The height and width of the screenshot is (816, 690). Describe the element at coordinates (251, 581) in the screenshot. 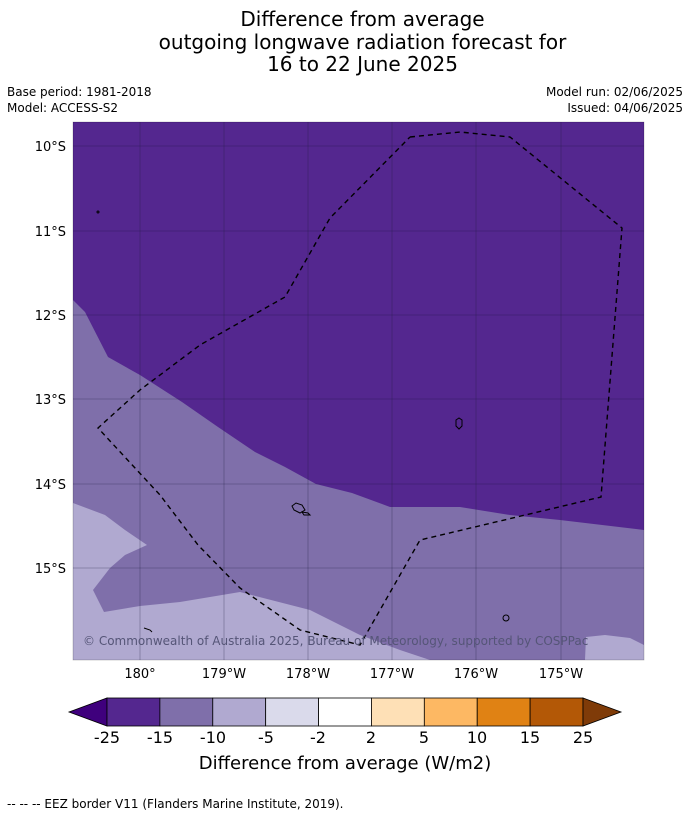

I see `region-light-purple` at that location.